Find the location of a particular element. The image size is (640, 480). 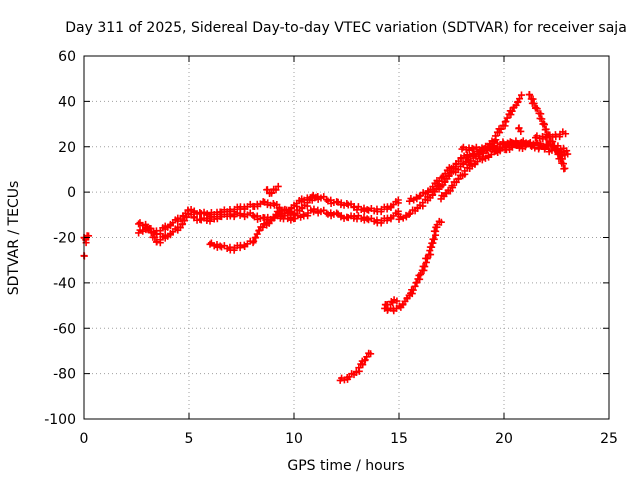

y-tick-label: -40 is located at coordinates (64, 284).